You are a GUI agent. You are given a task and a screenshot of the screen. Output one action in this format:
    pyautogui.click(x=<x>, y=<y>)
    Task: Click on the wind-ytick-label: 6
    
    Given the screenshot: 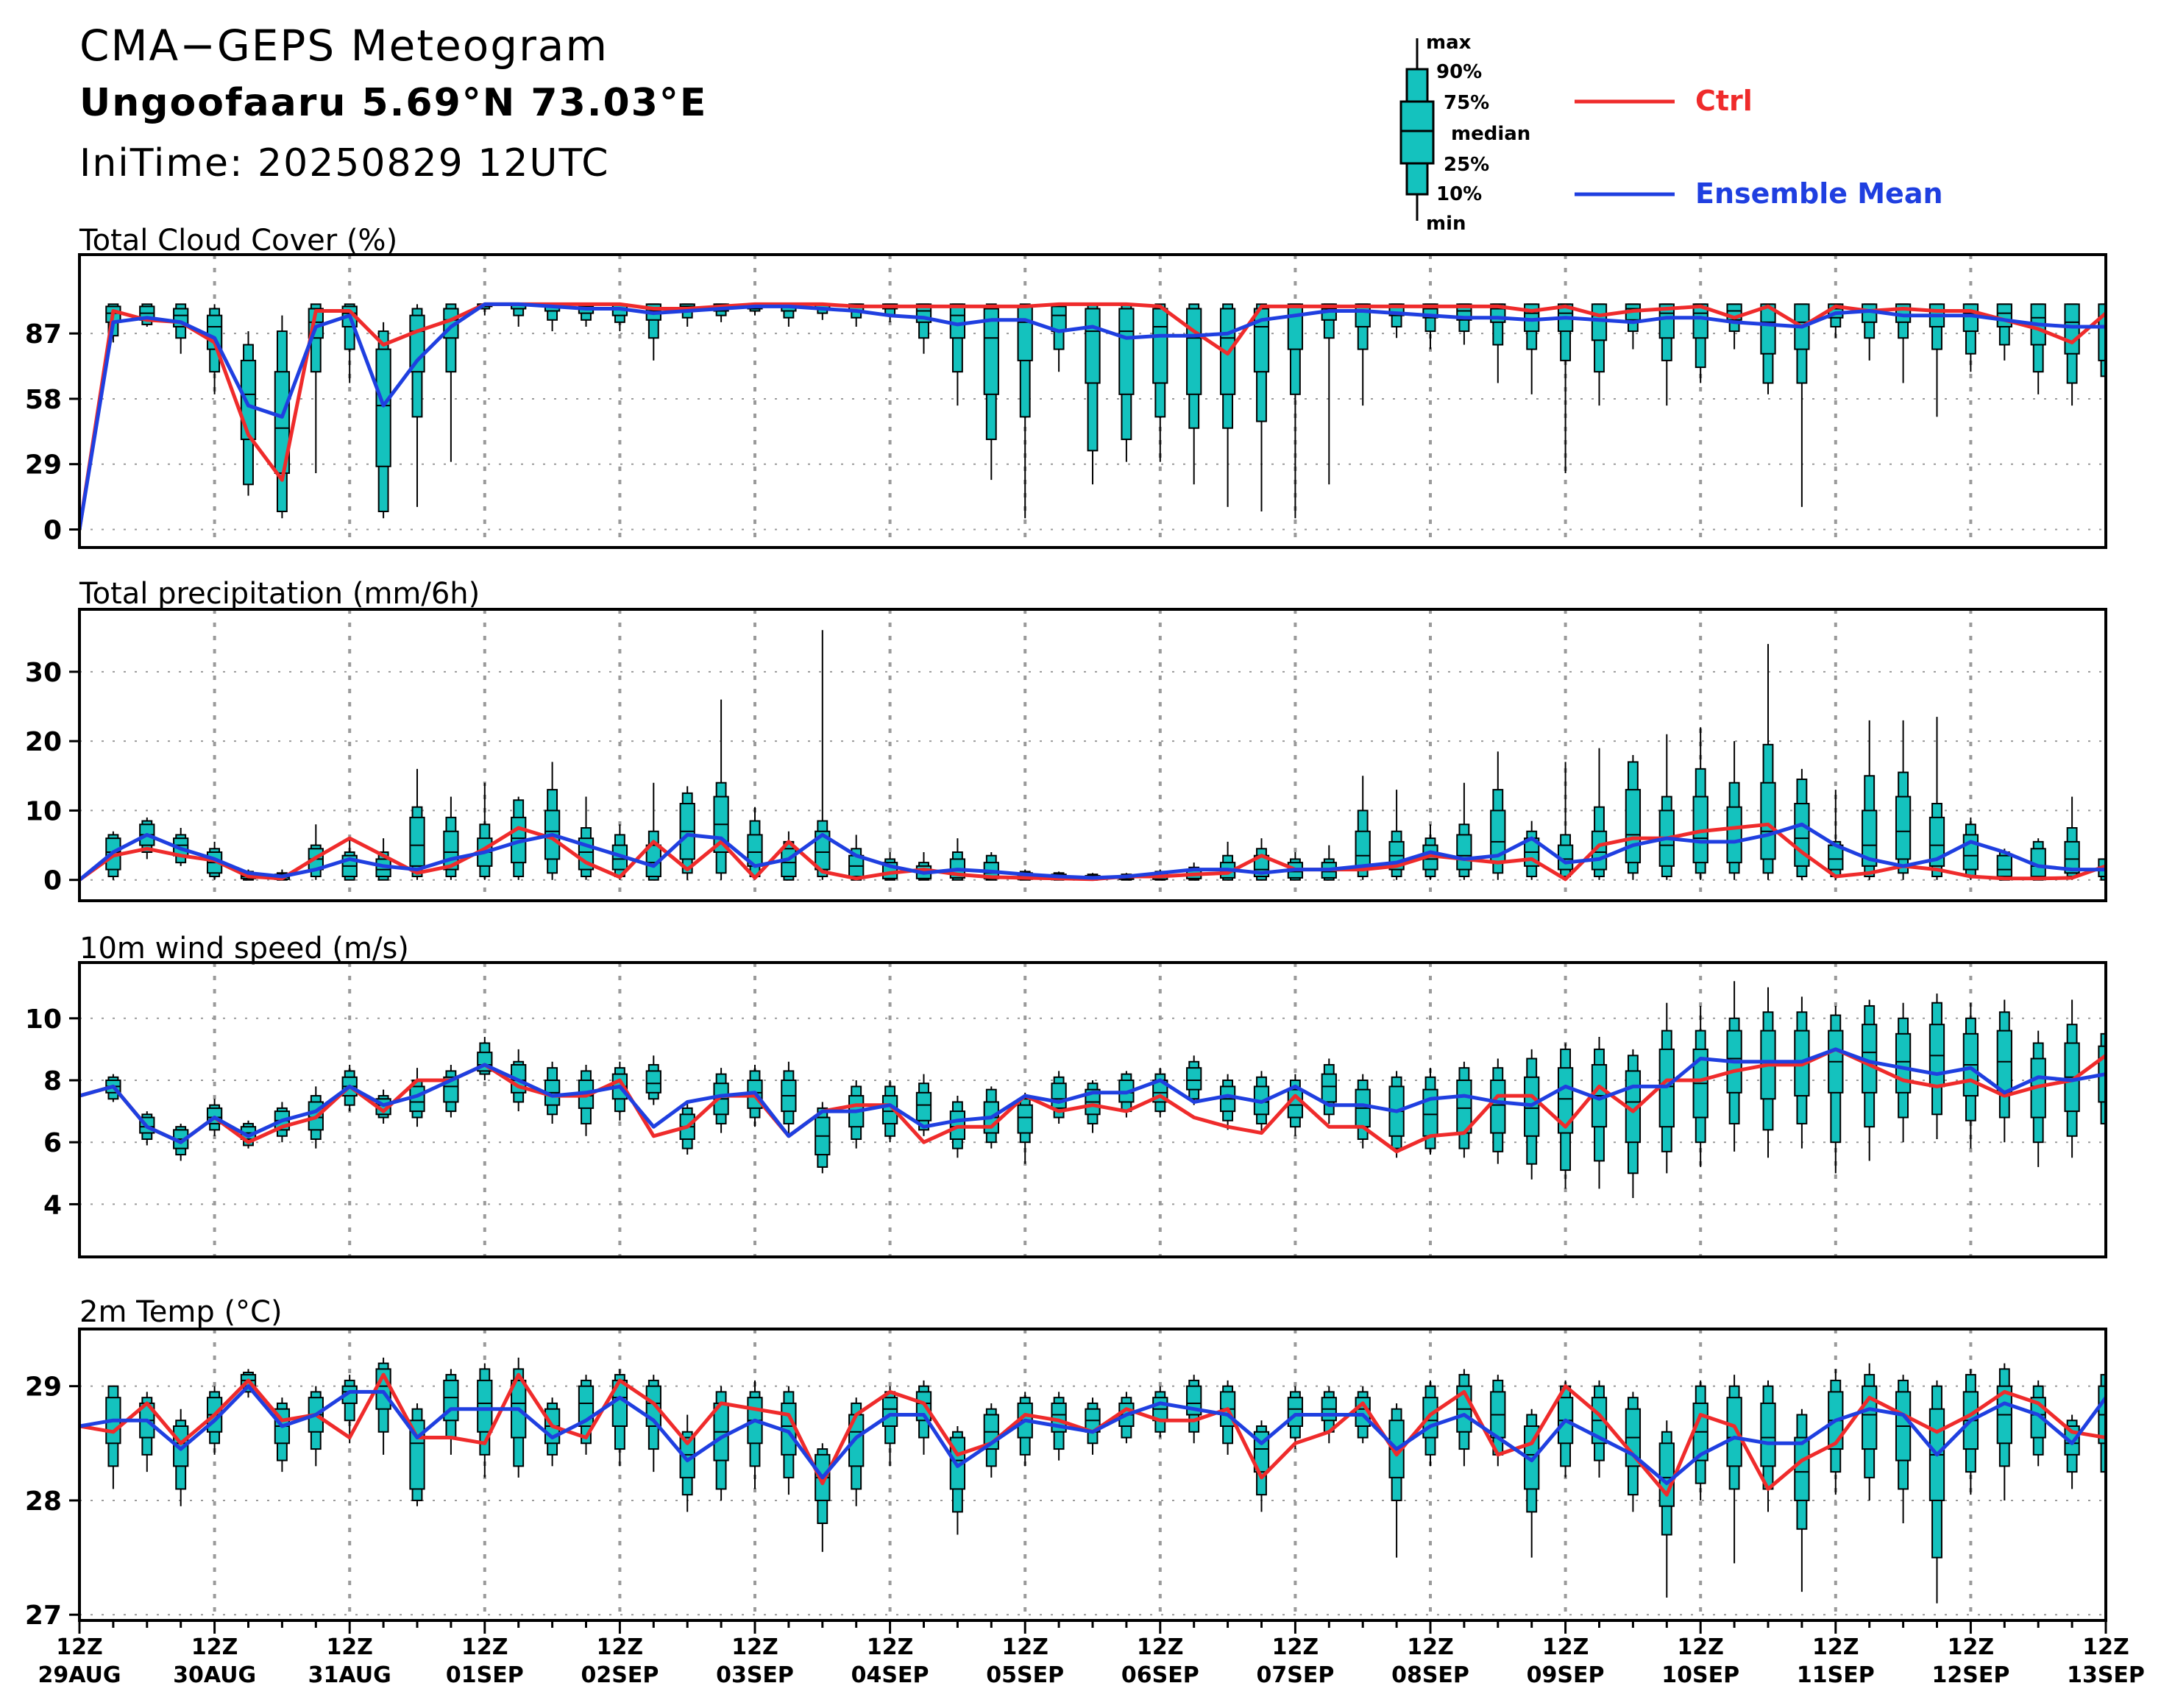 What is the action you would take?
    pyautogui.click(x=52, y=1143)
    